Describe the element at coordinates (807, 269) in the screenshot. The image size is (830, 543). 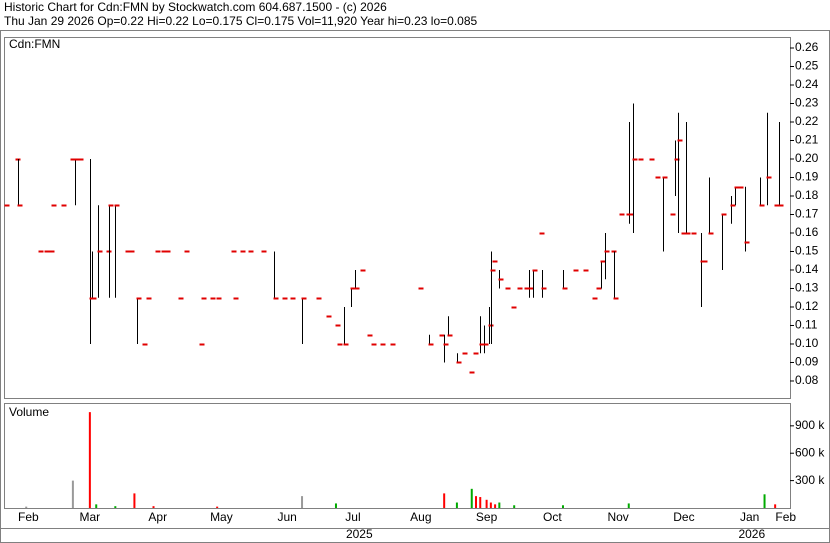
I see `y-tick-label: 0.14` at that location.